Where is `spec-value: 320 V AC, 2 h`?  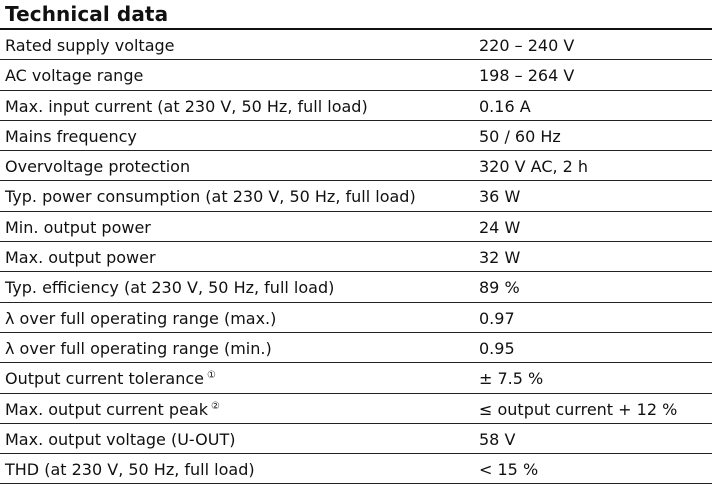
spec-value: 320 V AC, 2 h is located at coordinates (534, 167).